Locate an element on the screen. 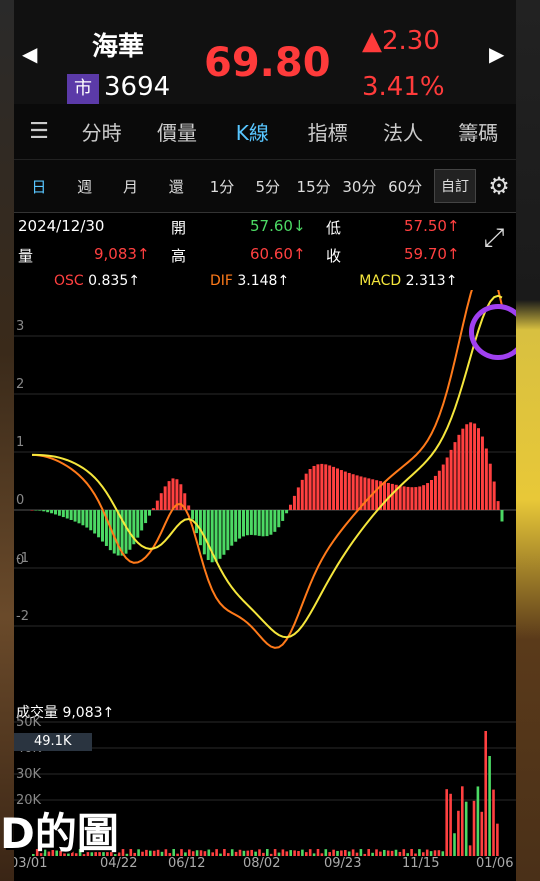 The width and height of the screenshot is (540, 881). period-adjusted: 還 is located at coordinates (176, 186).